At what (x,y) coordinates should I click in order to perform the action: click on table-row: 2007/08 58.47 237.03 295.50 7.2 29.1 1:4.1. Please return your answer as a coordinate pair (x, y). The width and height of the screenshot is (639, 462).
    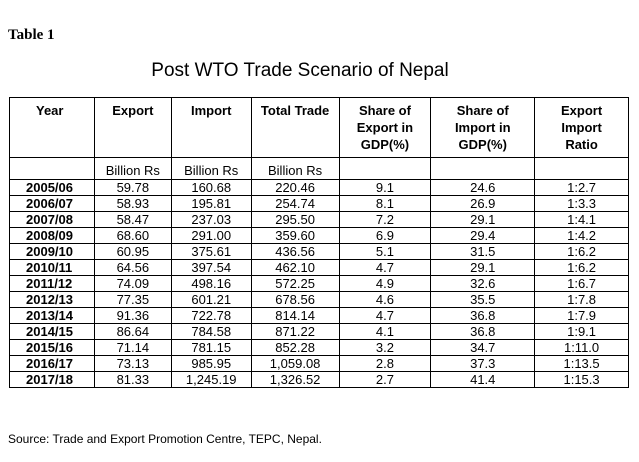
    Looking at the image, I should click on (319, 219).